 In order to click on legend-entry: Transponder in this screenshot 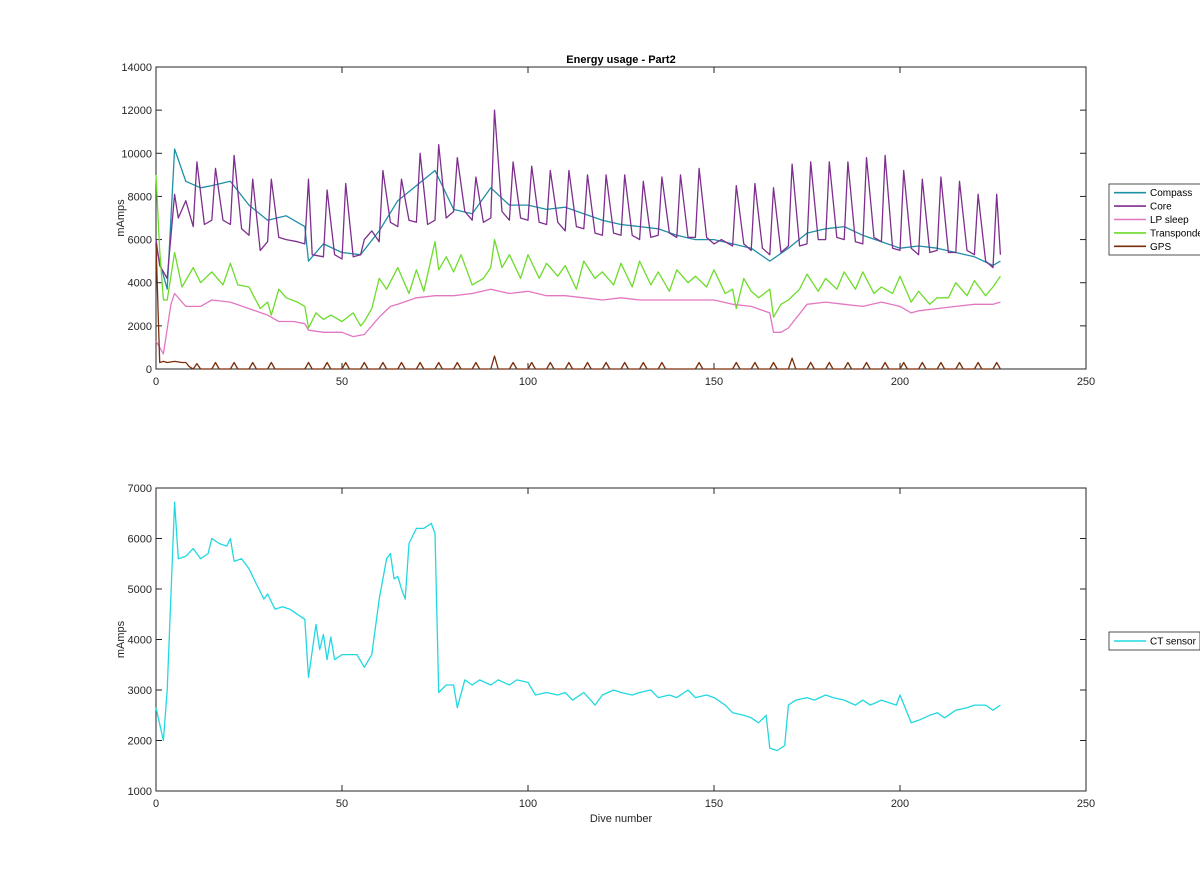, I will do `click(1175, 233)`.